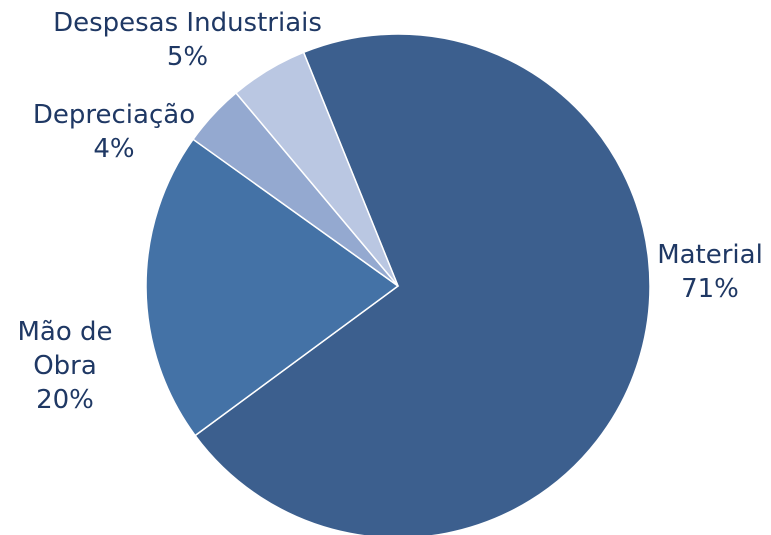 This screenshot has height=535, width=771. I want to click on data-label-mao-de-obra-name-line2: Obra, so click(65, 366).